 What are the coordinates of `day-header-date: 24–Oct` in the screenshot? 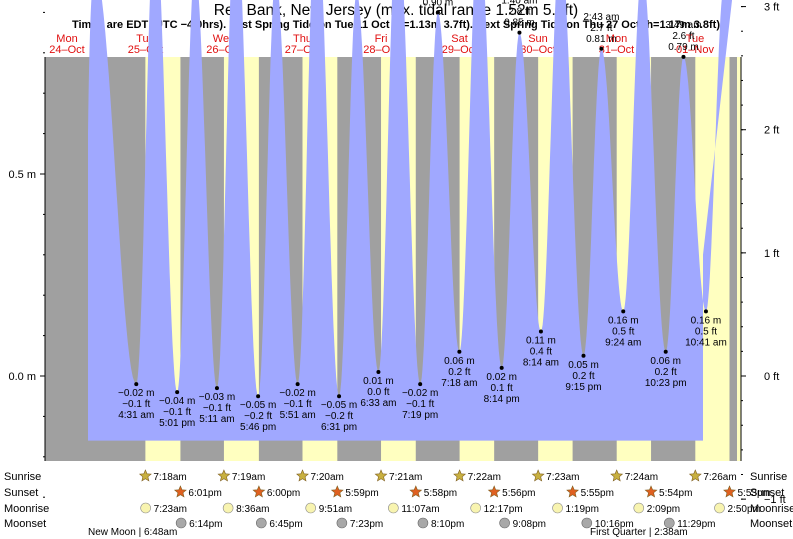 It's located at (66, 50).